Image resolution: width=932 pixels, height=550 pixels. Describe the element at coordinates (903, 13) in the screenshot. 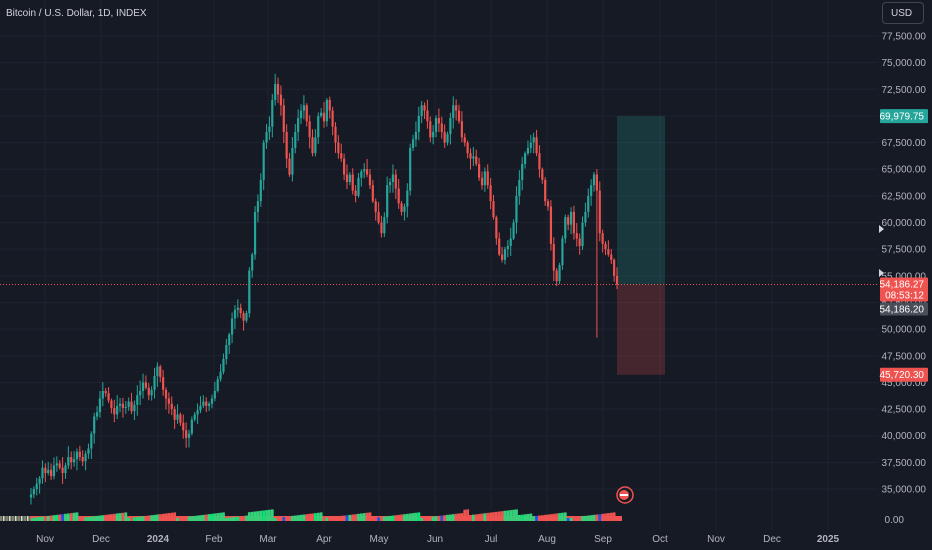

I see `currency-button: USD` at that location.